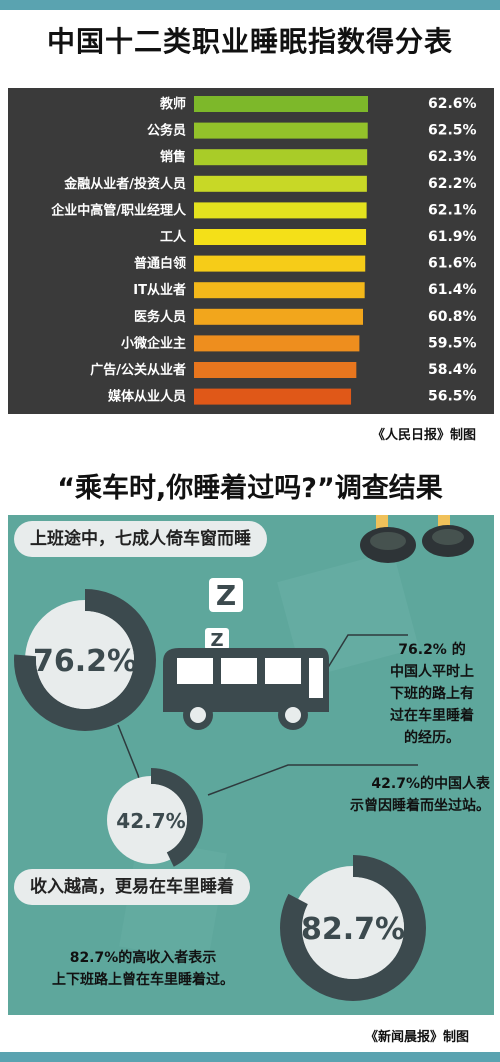  I want to click on category-label: 金融从业者/投资人员, so click(124, 184).